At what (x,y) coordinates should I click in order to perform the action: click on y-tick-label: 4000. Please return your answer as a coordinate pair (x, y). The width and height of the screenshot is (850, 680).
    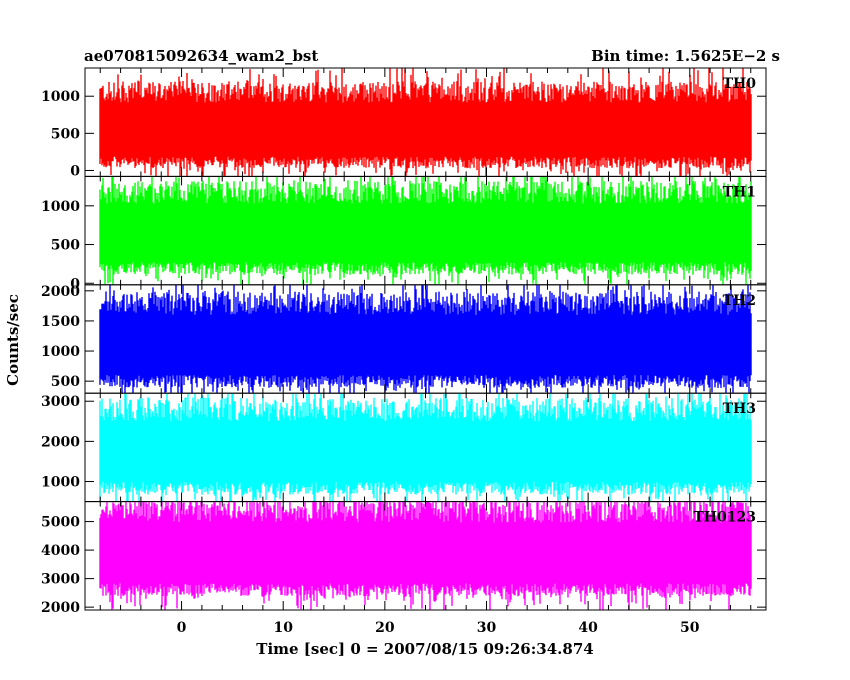
    Looking at the image, I should click on (60, 551).